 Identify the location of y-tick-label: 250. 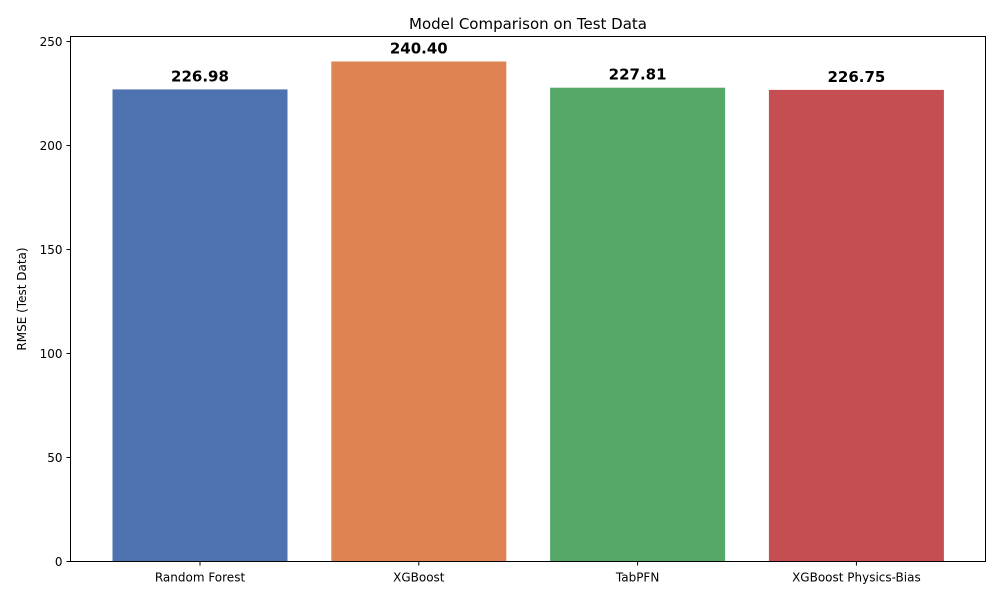
(51, 42).